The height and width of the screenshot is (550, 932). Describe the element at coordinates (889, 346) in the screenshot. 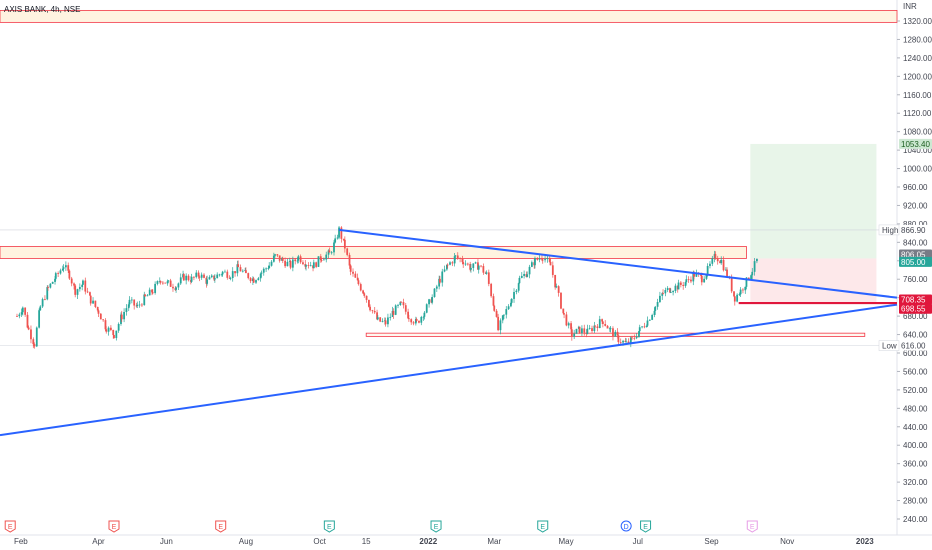

I see `low-tag-label: Low` at that location.